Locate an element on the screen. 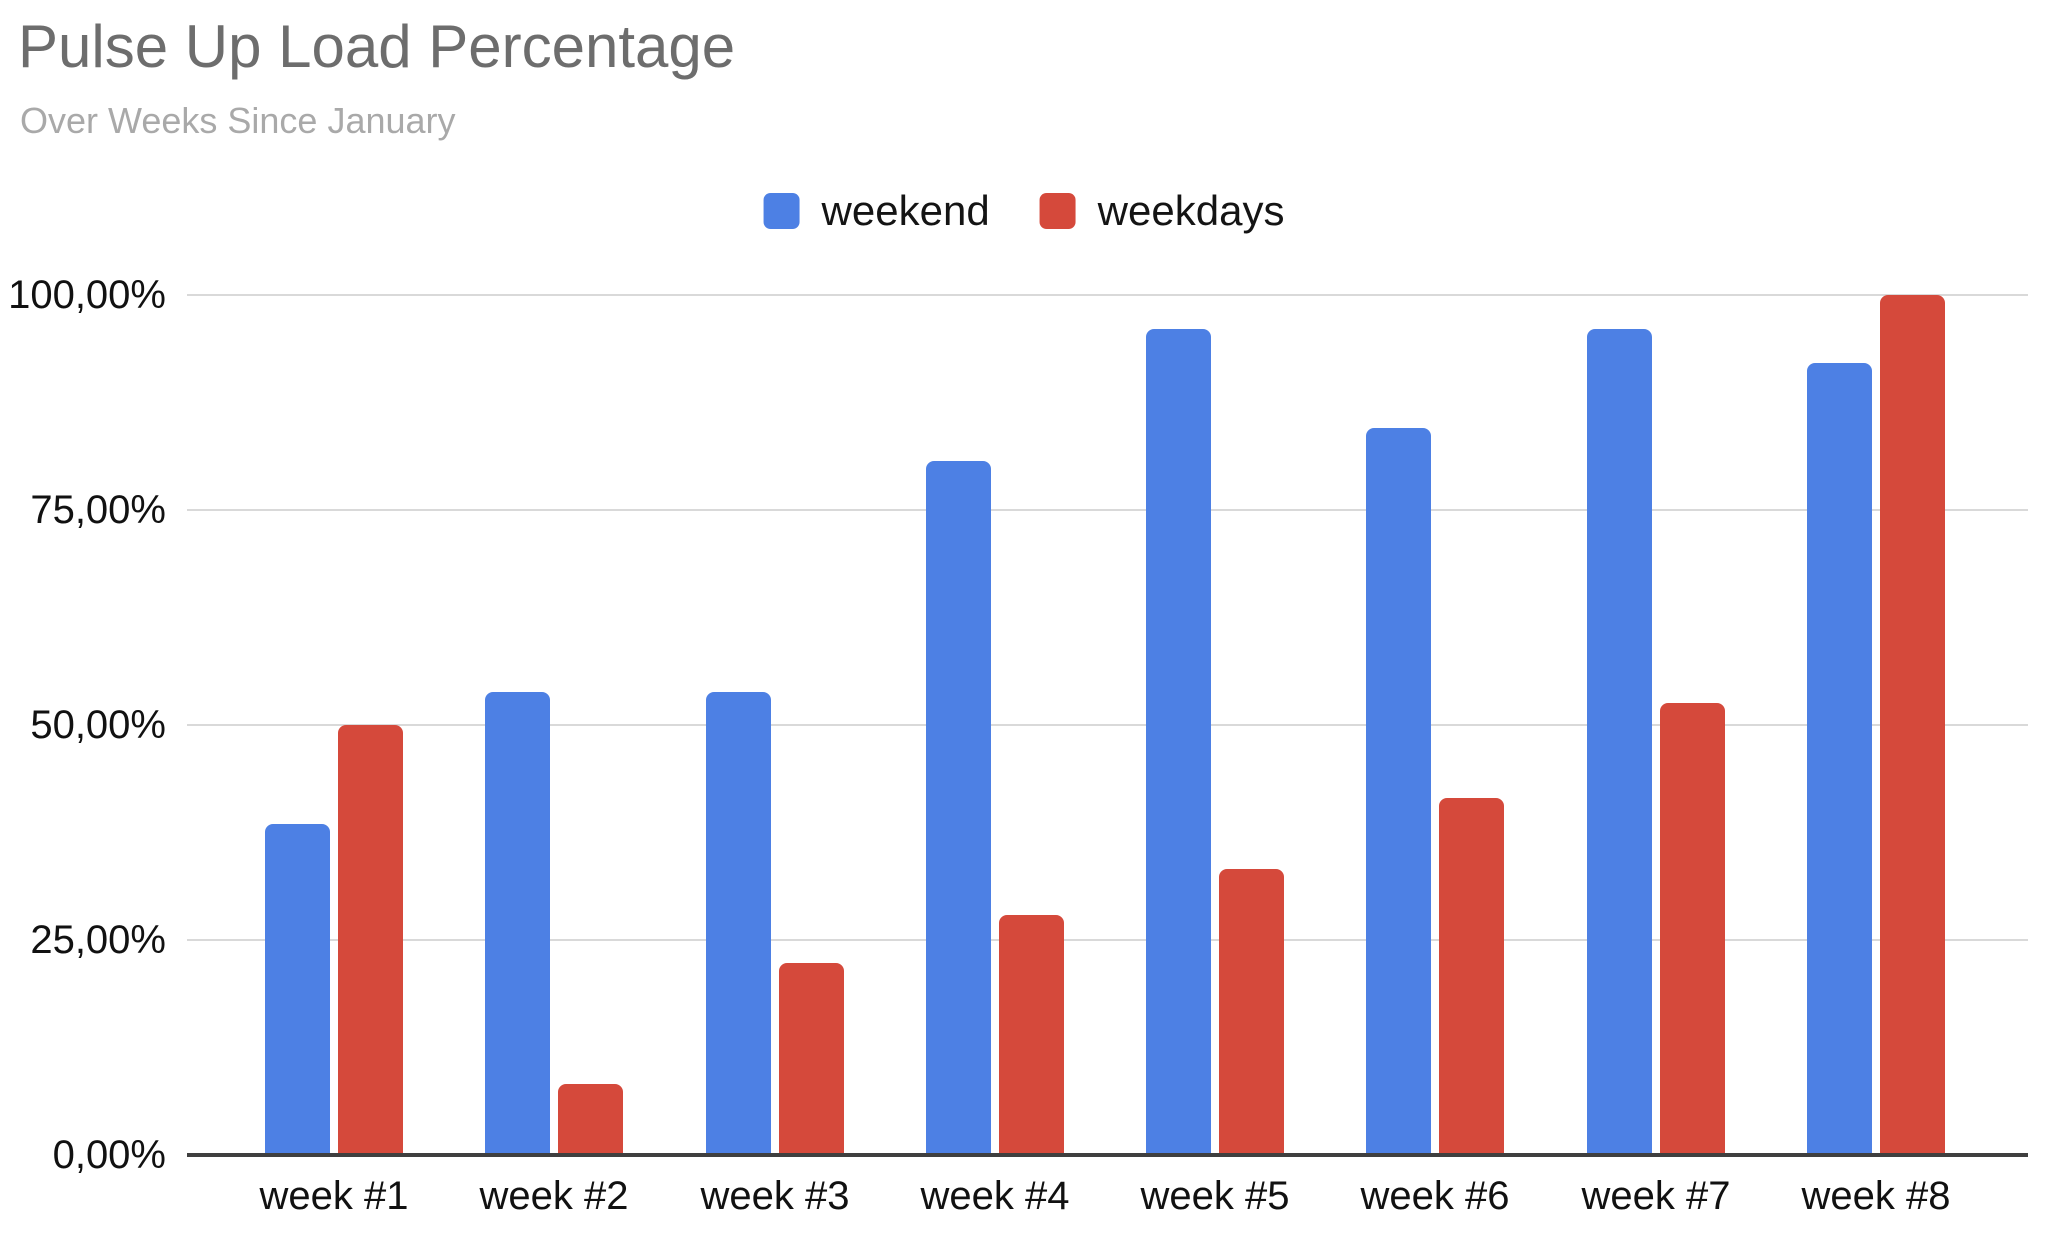 The height and width of the screenshot is (1236, 2048). y-axis-label-25: 25,00% is located at coordinates (98, 940).